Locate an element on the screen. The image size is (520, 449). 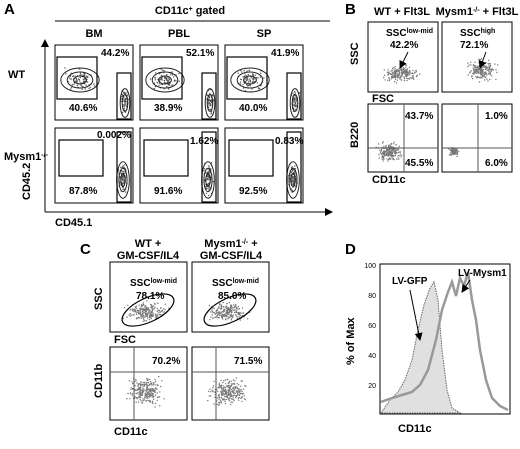
x-axis-label: CD45.1 is located at coordinates (73, 223).